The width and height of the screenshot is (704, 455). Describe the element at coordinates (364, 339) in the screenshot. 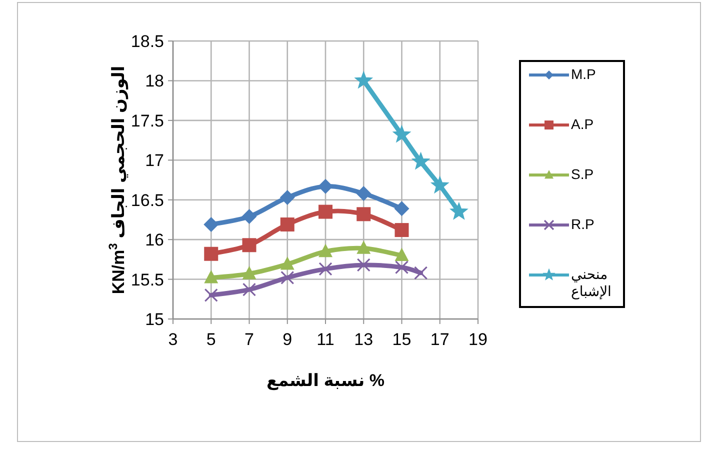

I see `x-tick-label: 13` at that location.